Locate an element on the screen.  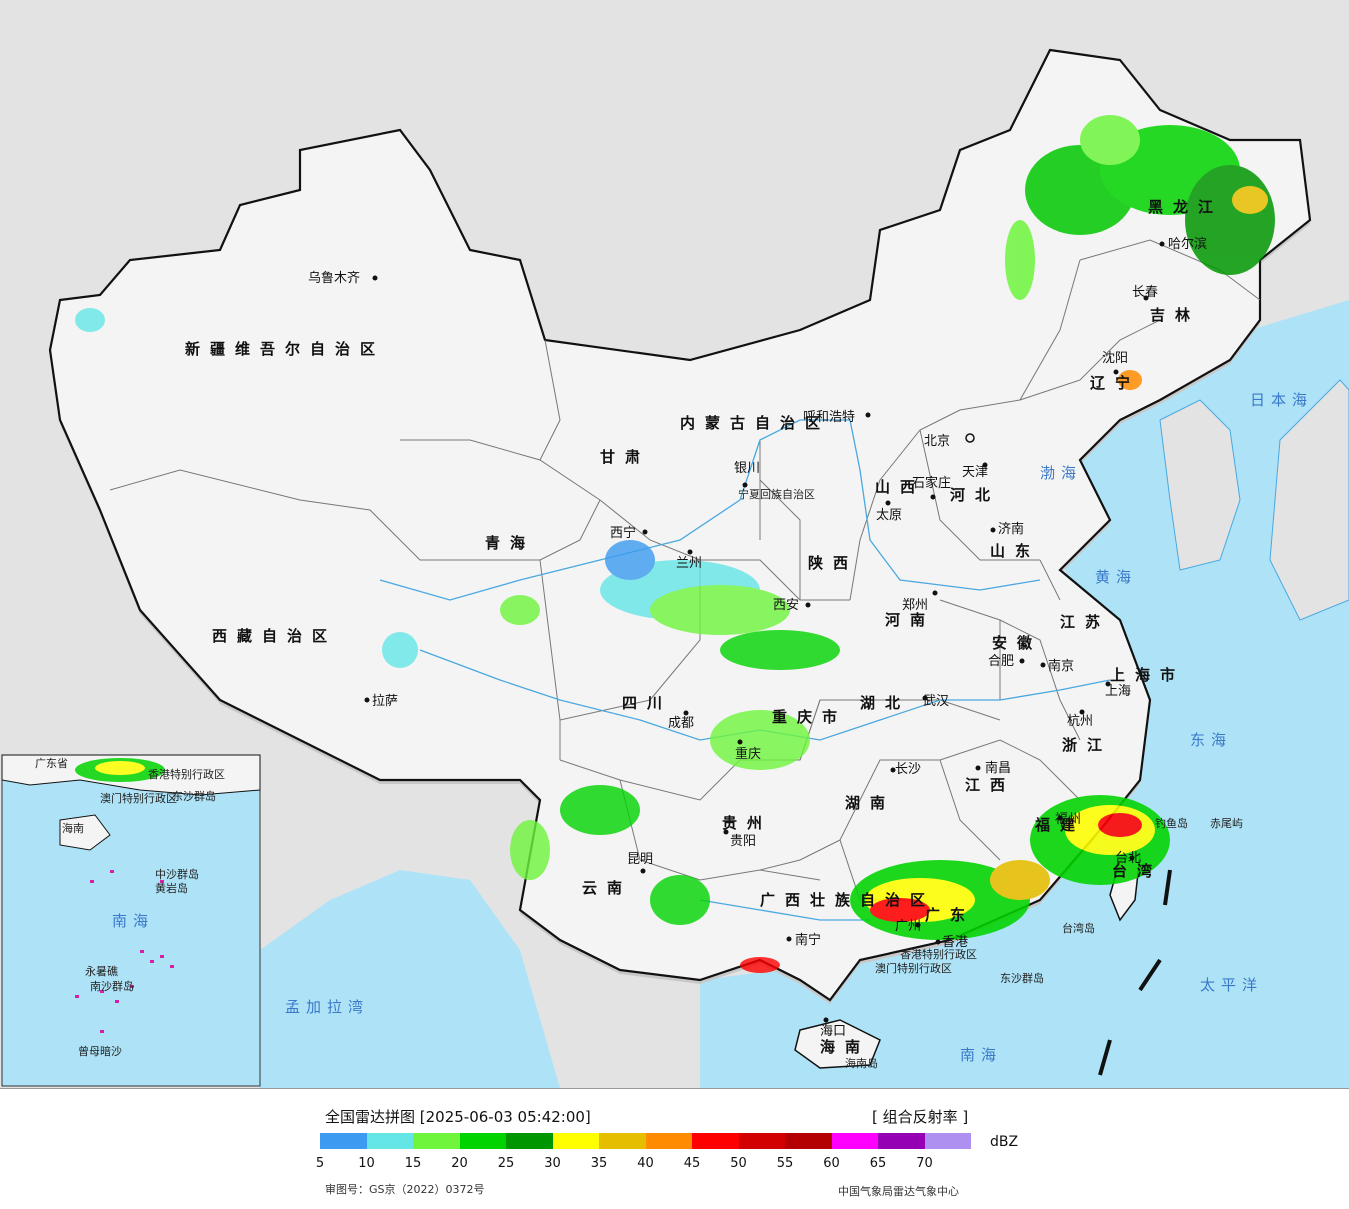
inset-south-sea: 南海 is located at coordinates (133, 921).